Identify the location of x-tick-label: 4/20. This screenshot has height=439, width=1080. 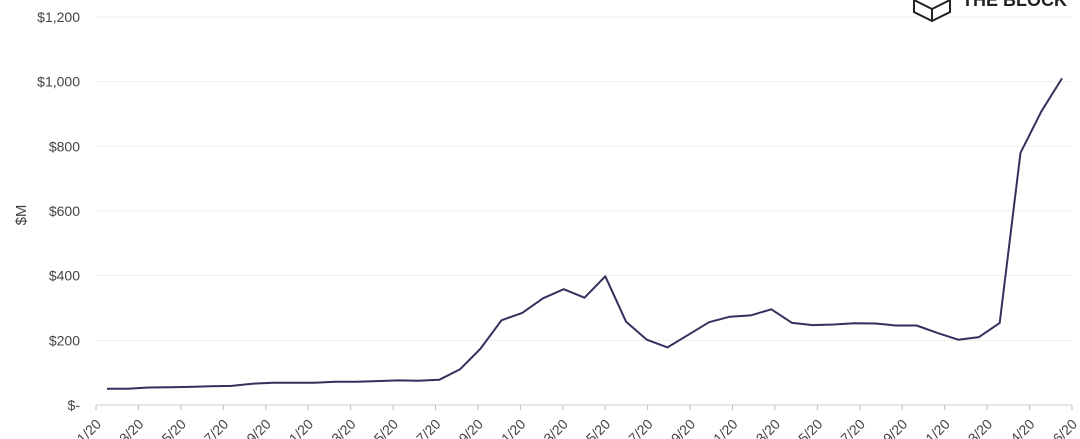
(1022, 427).